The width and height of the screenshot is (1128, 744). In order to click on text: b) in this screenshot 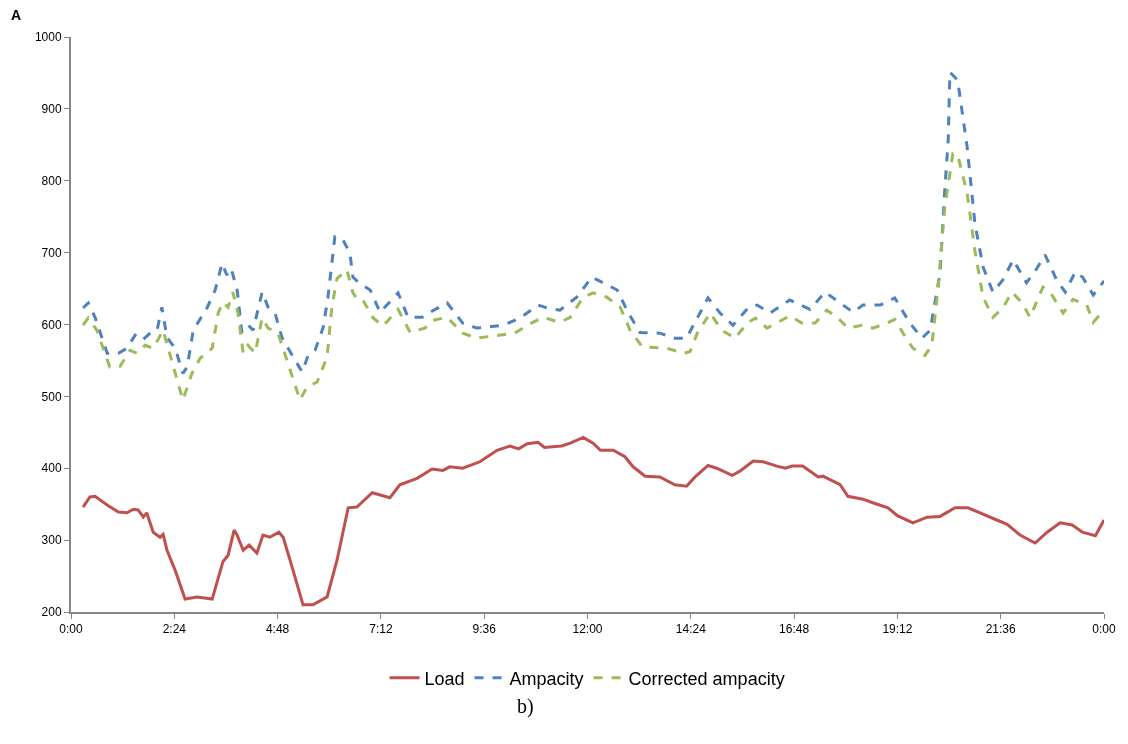, I will do `click(525, 706)`.